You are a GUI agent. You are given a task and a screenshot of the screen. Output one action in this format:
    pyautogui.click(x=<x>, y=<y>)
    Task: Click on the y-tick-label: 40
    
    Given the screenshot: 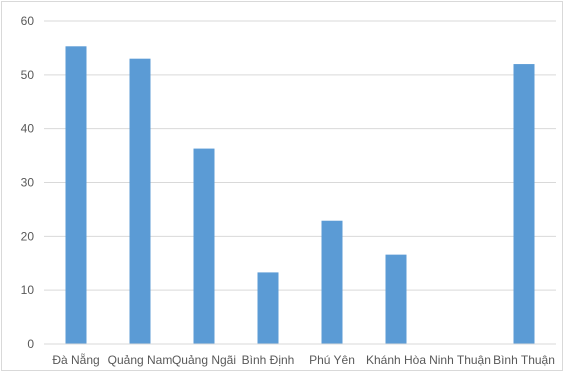 What is the action you would take?
    pyautogui.click(x=28, y=129)
    